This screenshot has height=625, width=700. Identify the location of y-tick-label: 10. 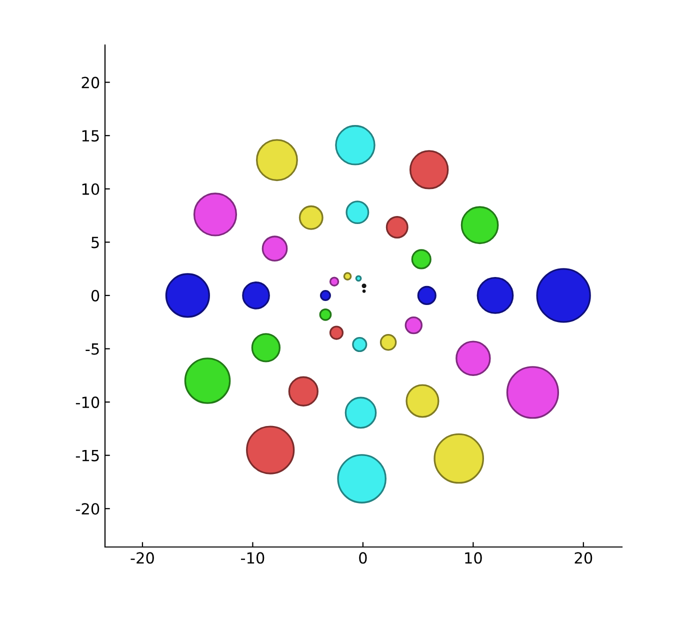
(91, 189).